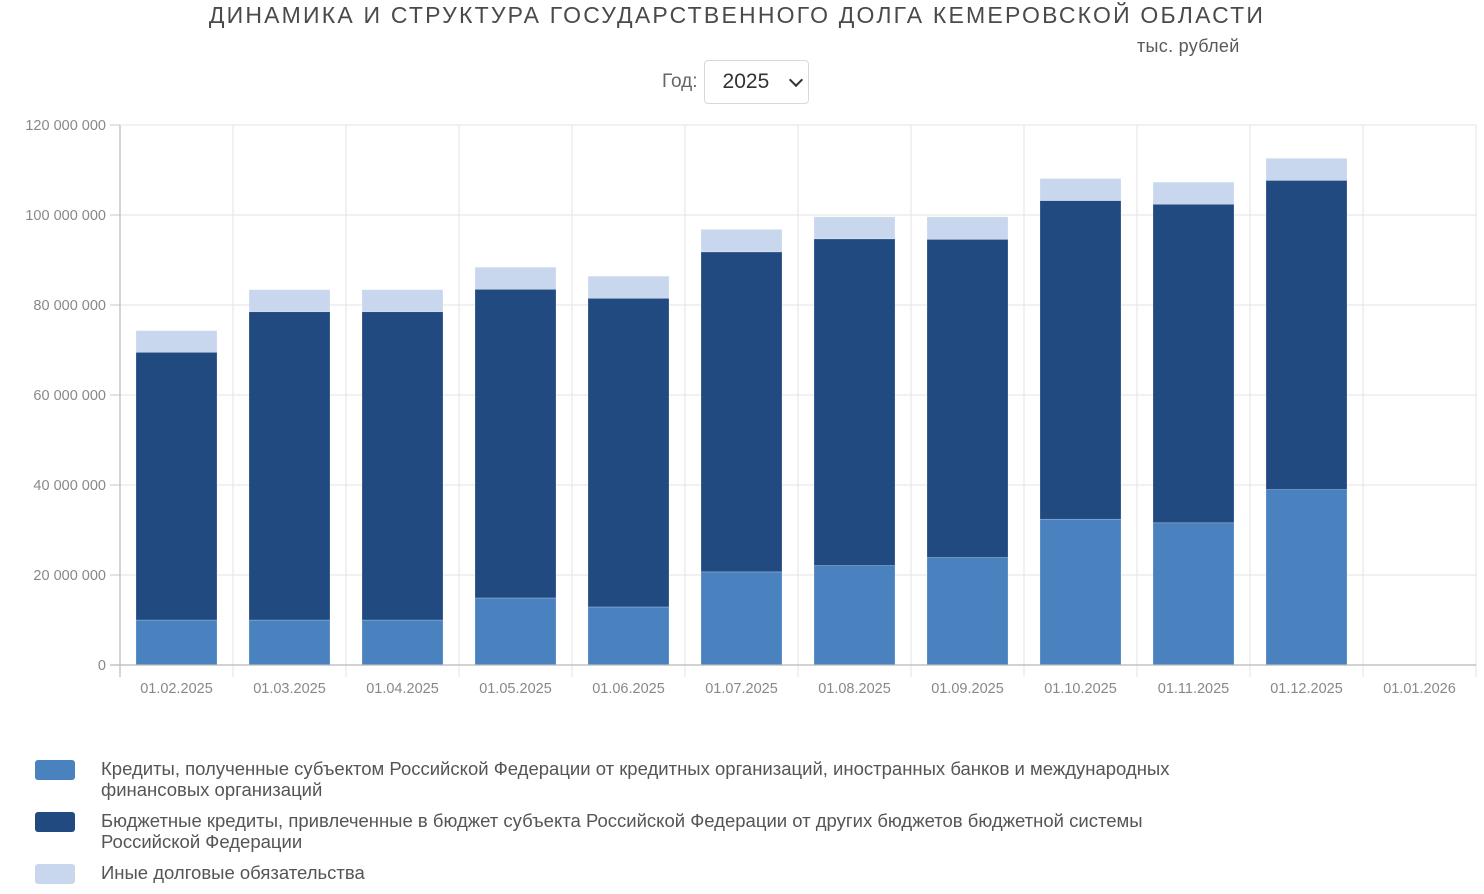 The width and height of the screenshot is (1484, 894). I want to click on legend-swatch-budget-credits, so click(55, 822).